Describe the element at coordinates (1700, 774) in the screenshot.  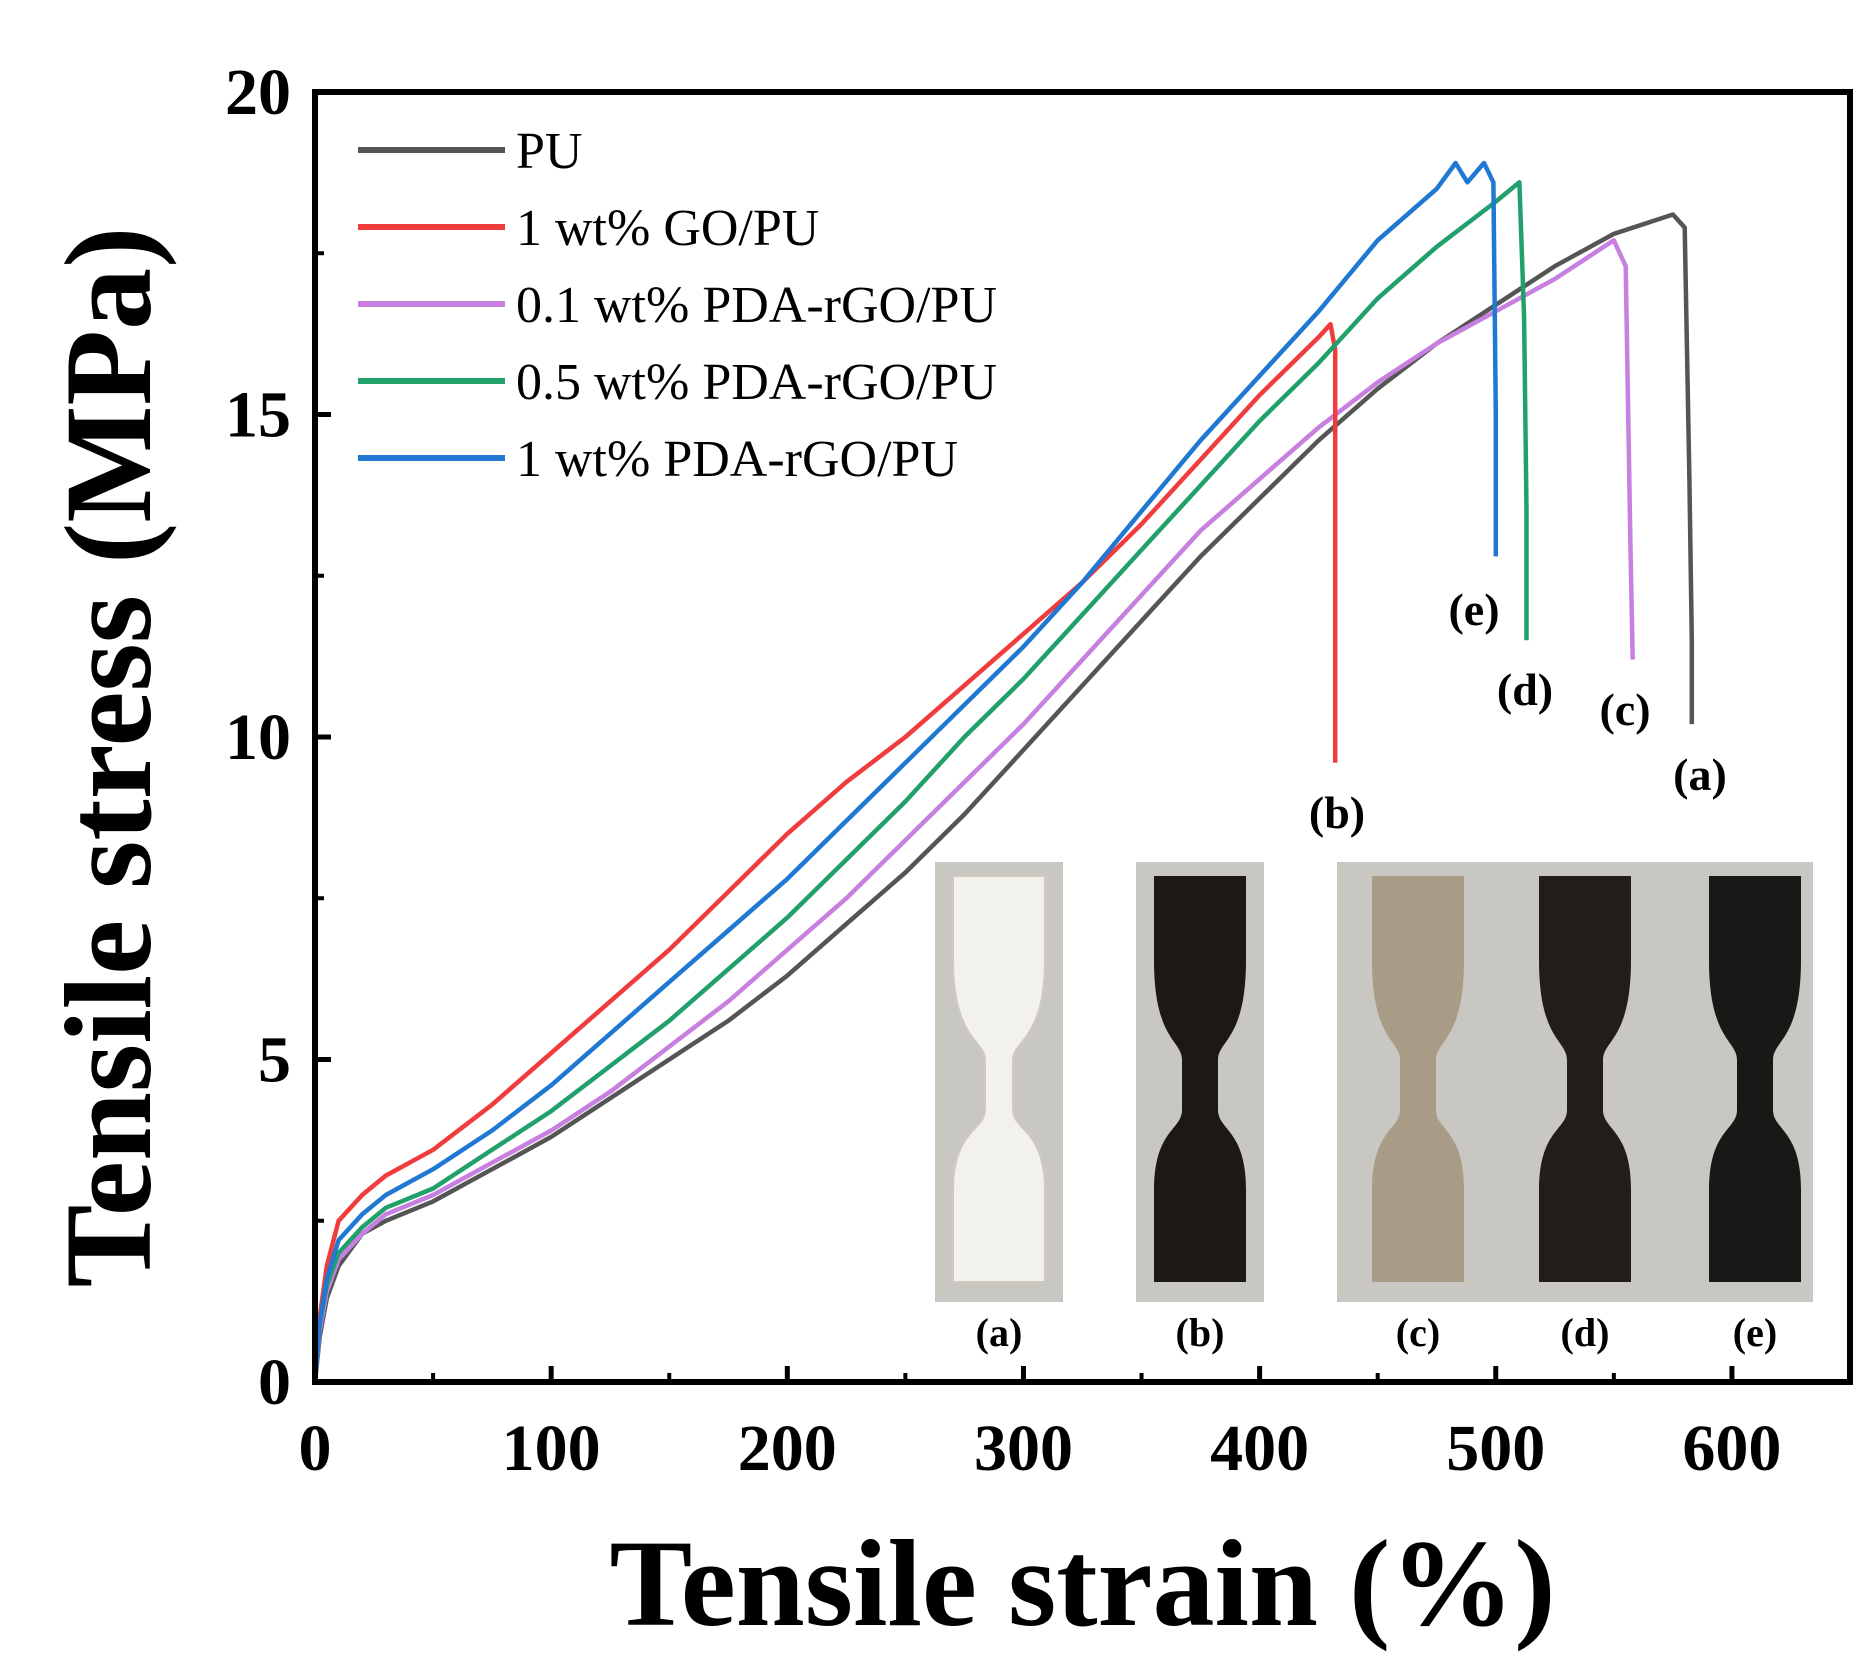
I see `curve-label-a: (a)` at that location.